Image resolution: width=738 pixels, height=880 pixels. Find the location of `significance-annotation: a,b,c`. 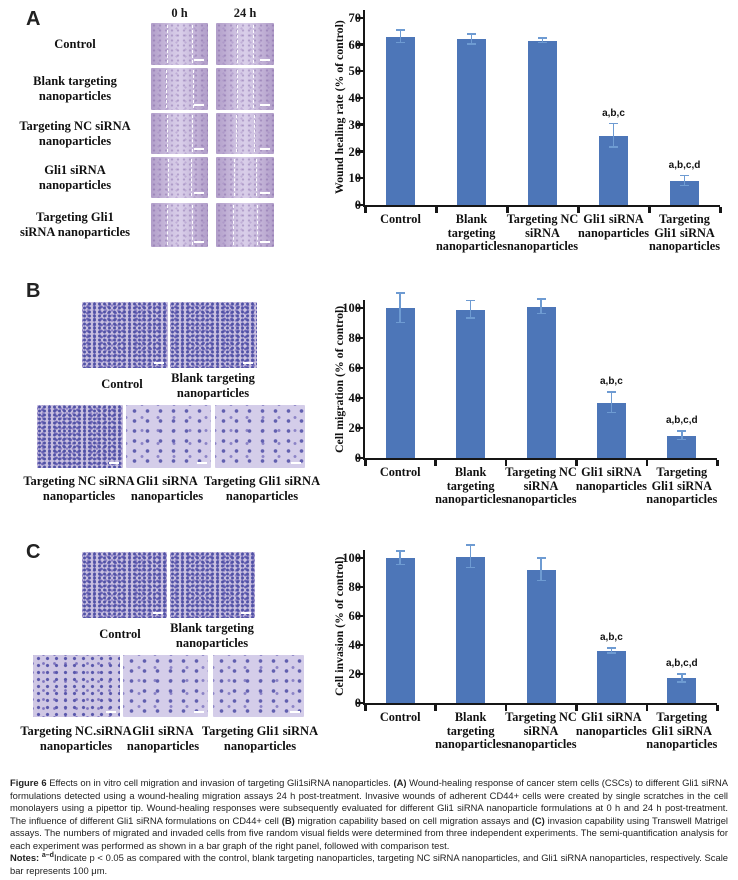

significance-annotation: a,b,c is located at coordinates (613, 113).